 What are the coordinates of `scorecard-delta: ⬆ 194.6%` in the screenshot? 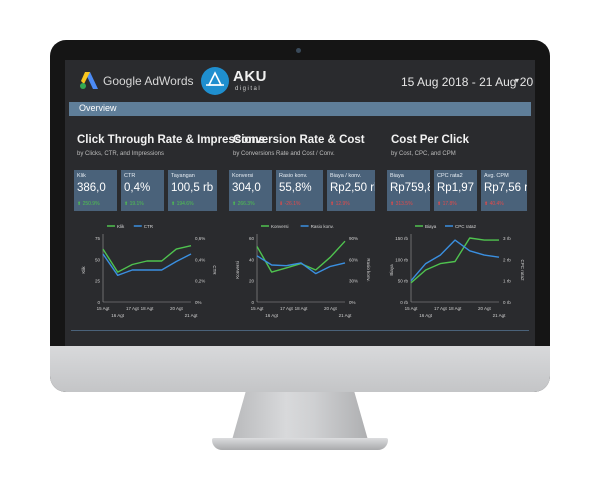 It's located at (182, 204).